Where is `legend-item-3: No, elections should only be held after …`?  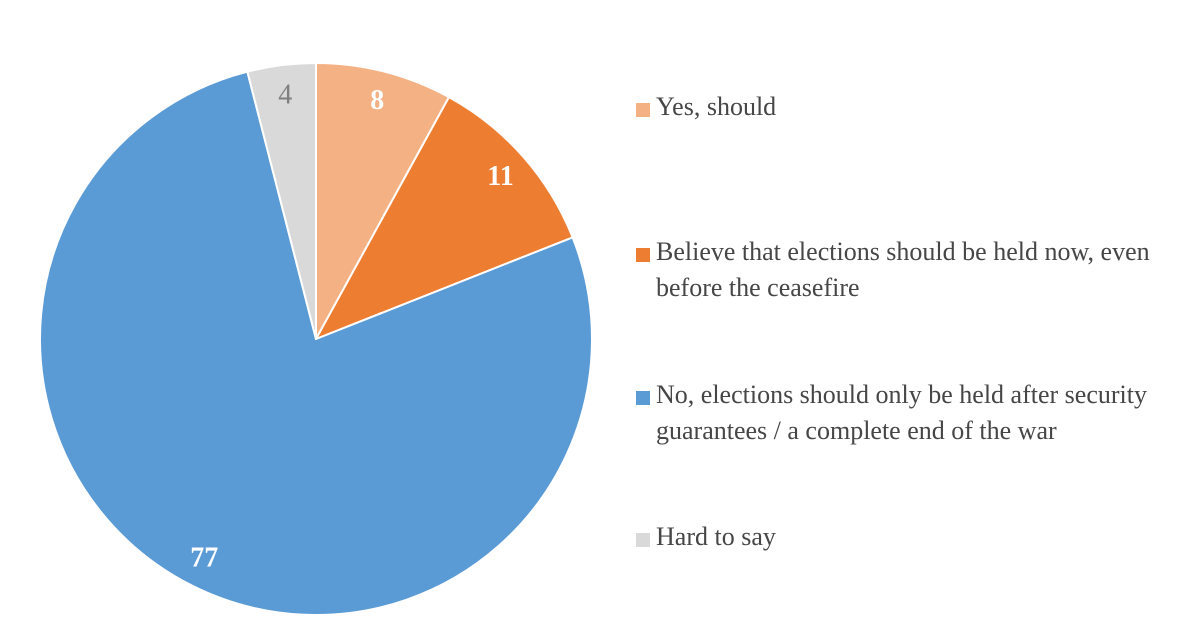
legend-item-3: No, elections should only be held after … is located at coordinates (903, 413).